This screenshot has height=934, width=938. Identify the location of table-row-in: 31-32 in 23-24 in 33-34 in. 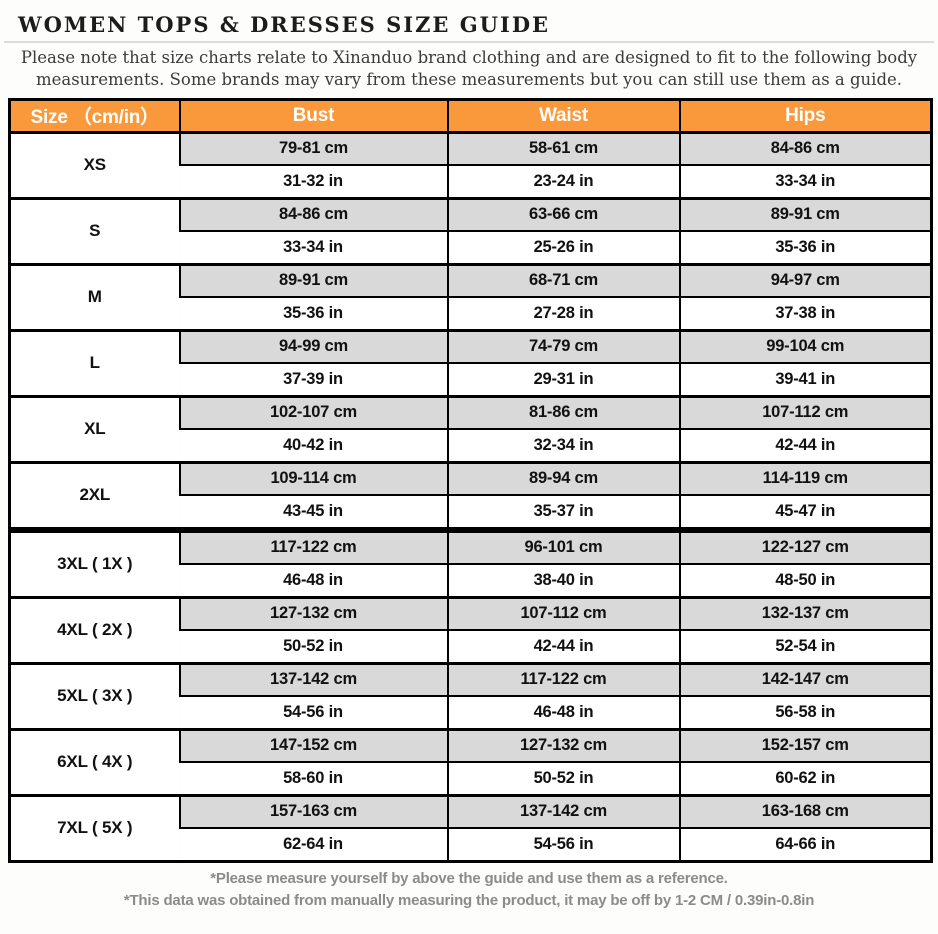
(471, 182).